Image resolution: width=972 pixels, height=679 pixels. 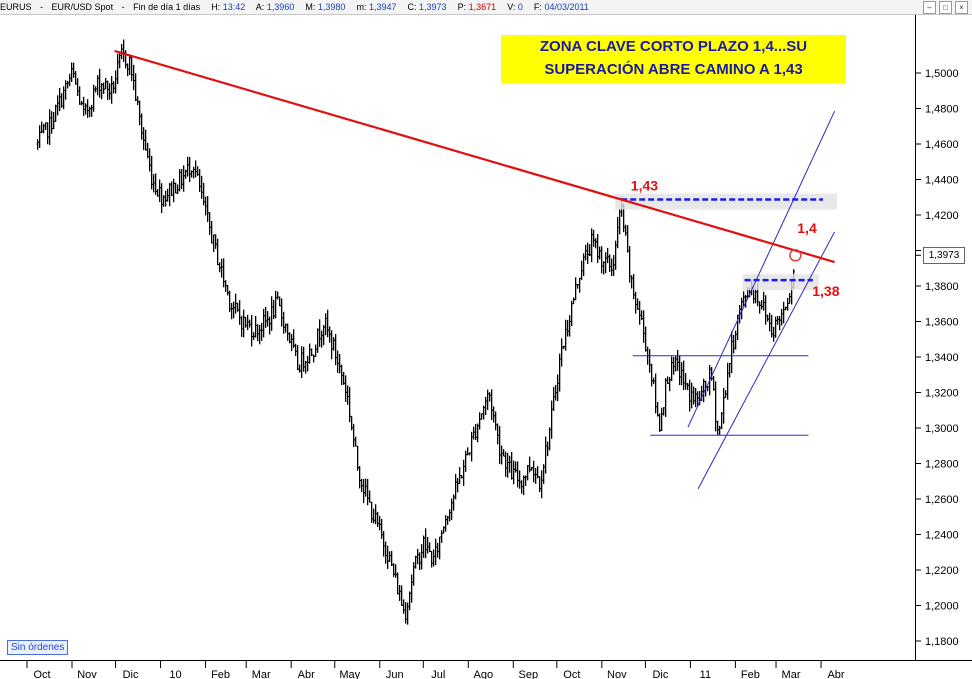 What do you see at coordinates (766, 360) in the screenshot?
I see `channel-lower-line` at bounding box center [766, 360].